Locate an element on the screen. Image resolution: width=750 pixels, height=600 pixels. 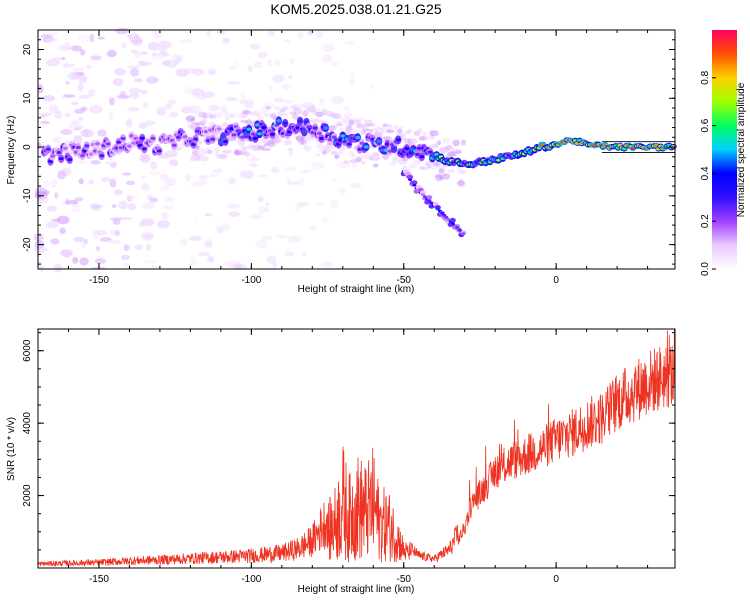
figure-title: KOM5.2025.038.01.21.G25 is located at coordinates (355, 9).